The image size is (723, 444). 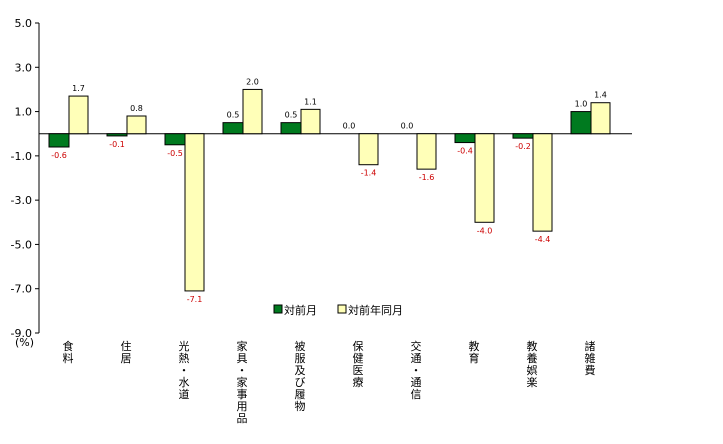 What do you see at coordinates (242, 382) in the screenshot?
I see `category-label: 家具・家事用品` at bounding box center [242, 382].